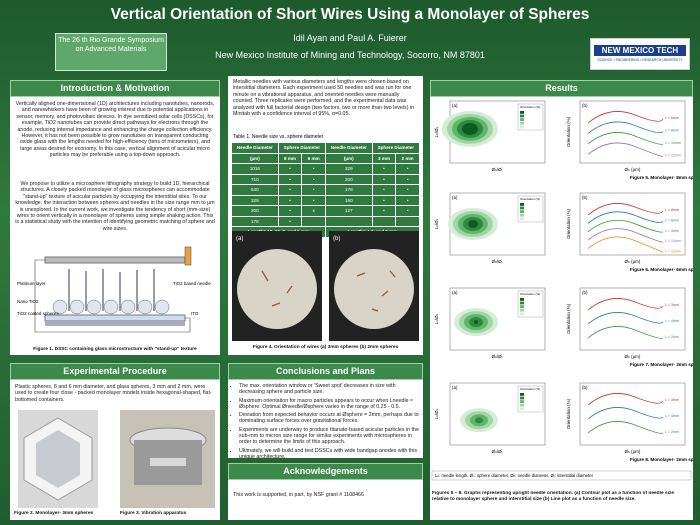 The height and width of the screenshot is (525, 700). What do you see at coordinates (239, 239) in the screenshot?
I see `figure-label: (a)` at bounding box center [239, 239].